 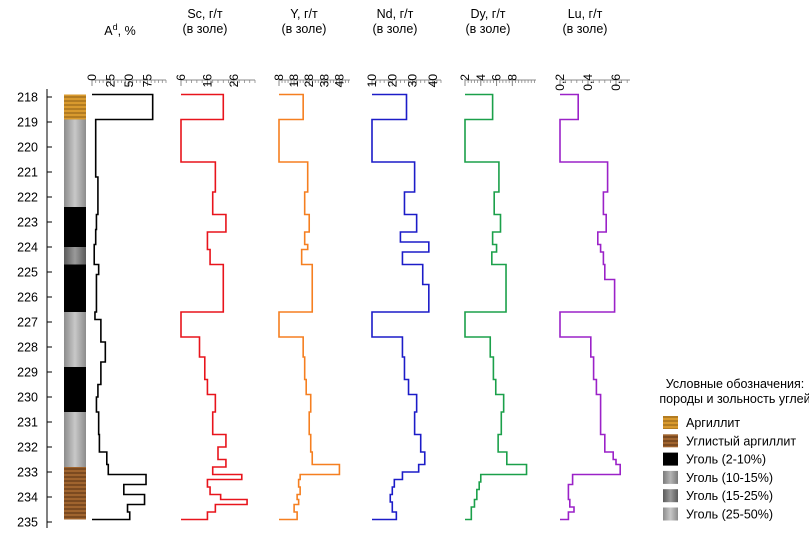 I want to click on x-tick-label: 25, so click(x=111, y=81).